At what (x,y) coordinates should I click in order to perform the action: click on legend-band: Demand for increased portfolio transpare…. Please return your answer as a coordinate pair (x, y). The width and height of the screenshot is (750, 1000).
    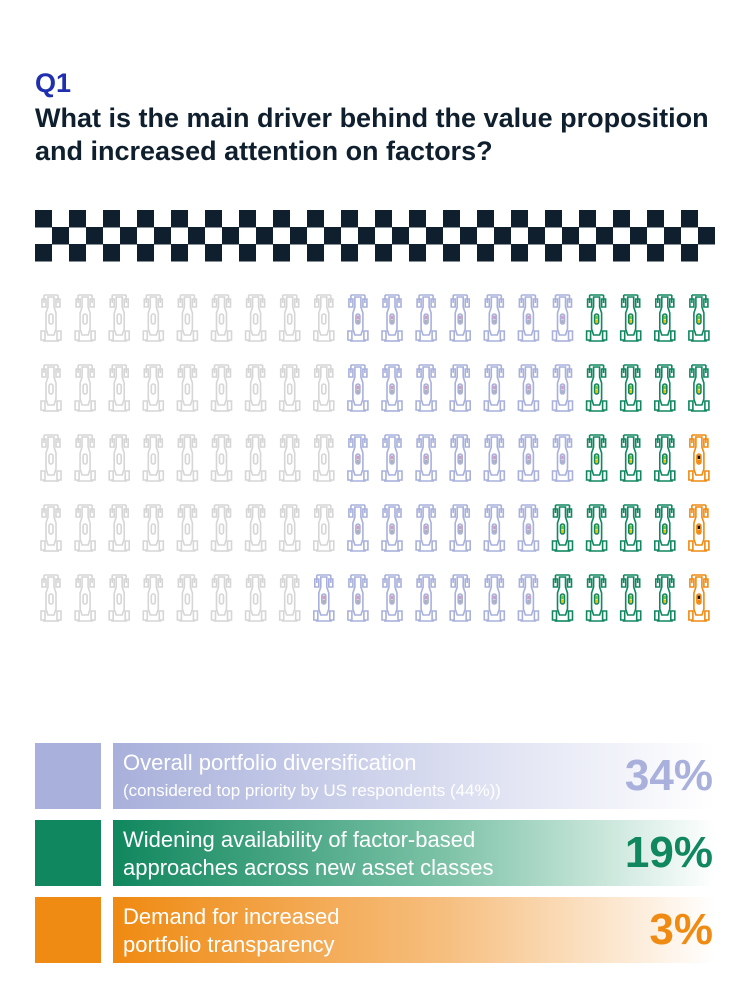
    Looking at the image, I should click on (414, 930).